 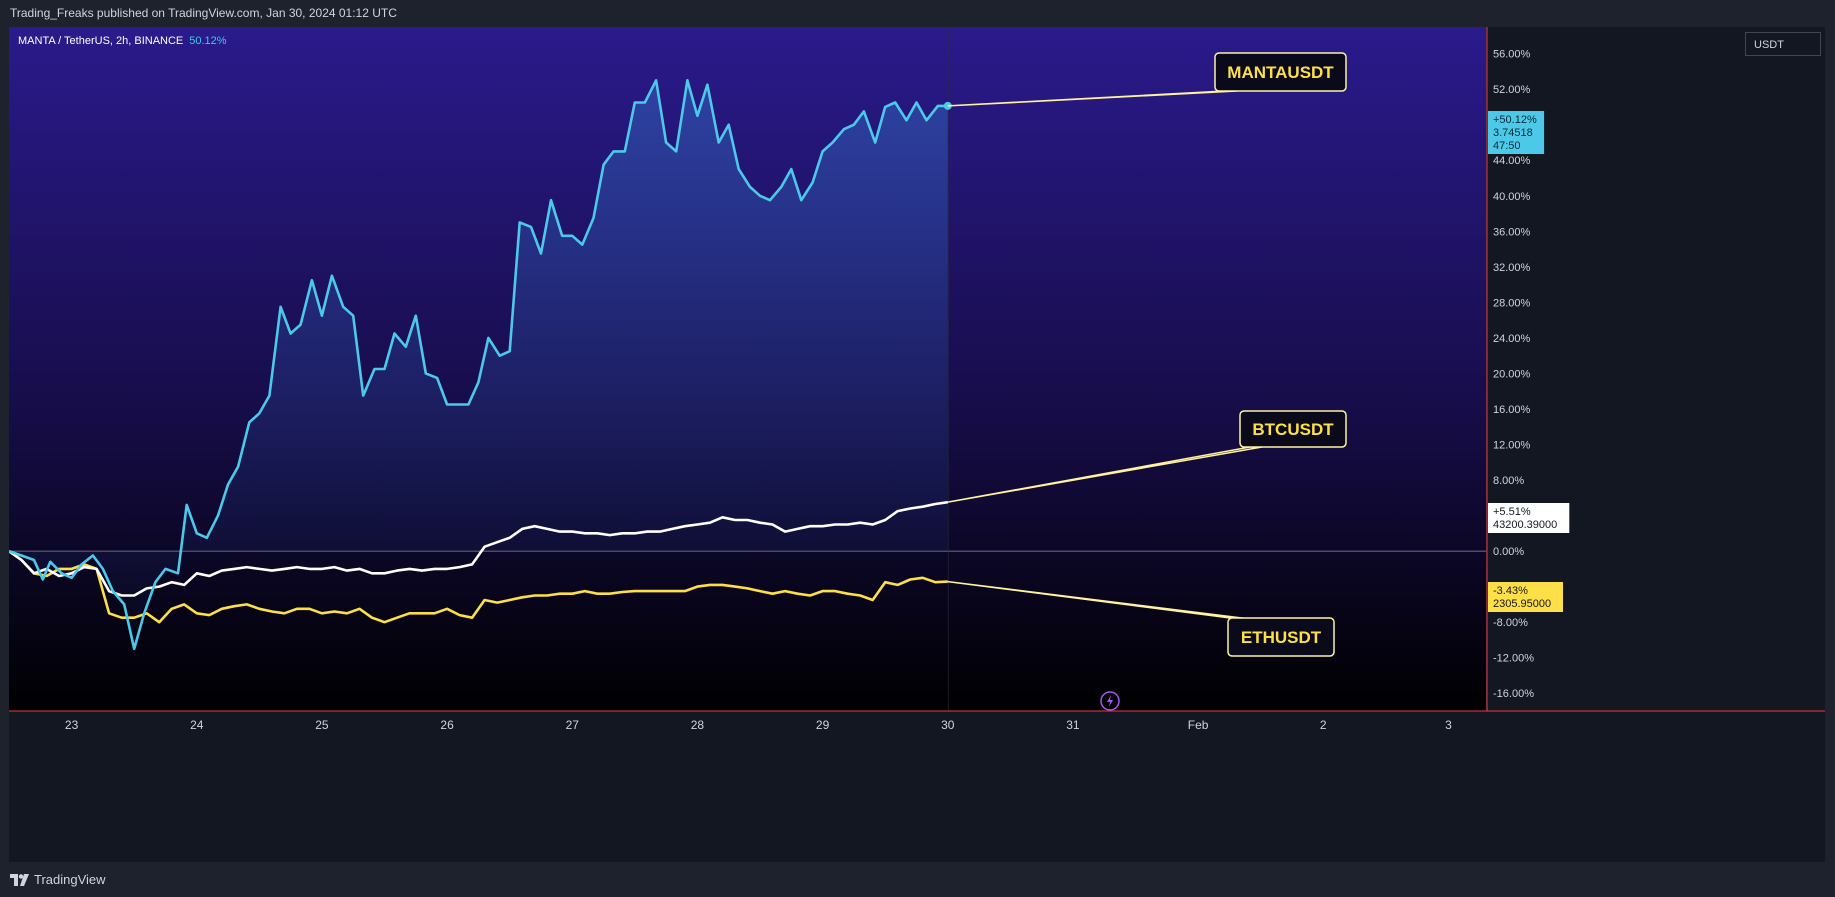 I want to click on y-tick-label: -16.00%, so click(x=1513, y=694).